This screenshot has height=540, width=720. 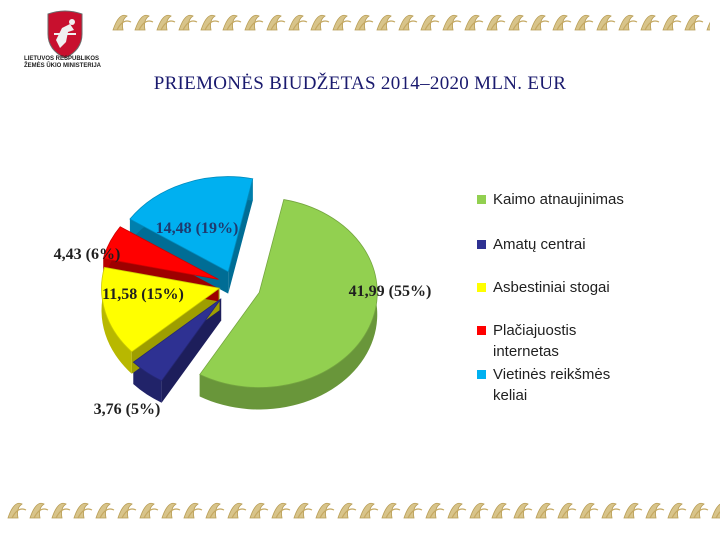 What do you see at coordinates (390, 291) in the screenshot?
I see `pie-data-label: 41,99 (55%)` at bounding box center [390, 291].